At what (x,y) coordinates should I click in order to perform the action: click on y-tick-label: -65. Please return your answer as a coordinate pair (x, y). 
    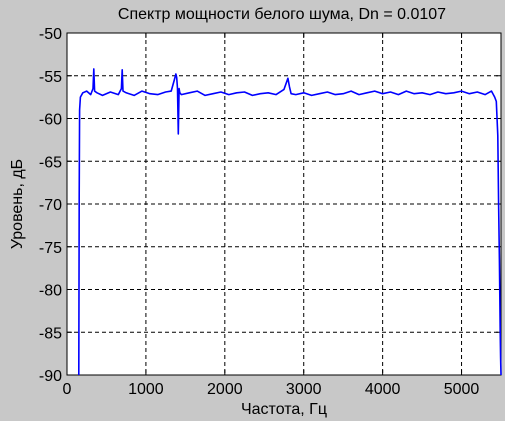
    Looking at the image, I should click on (50, 162).